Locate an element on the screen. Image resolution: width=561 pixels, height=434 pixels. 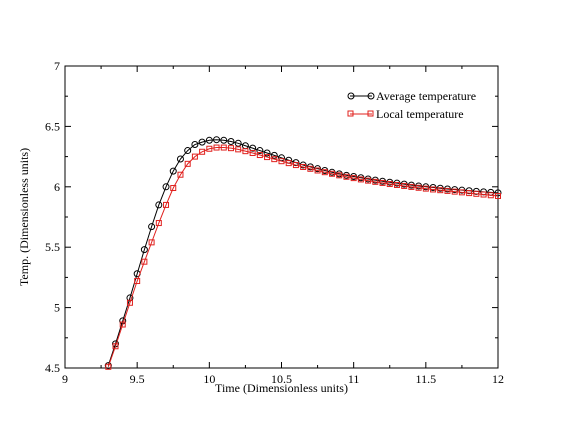
y-tick-label: 7 is located at coordinates (57, 66).